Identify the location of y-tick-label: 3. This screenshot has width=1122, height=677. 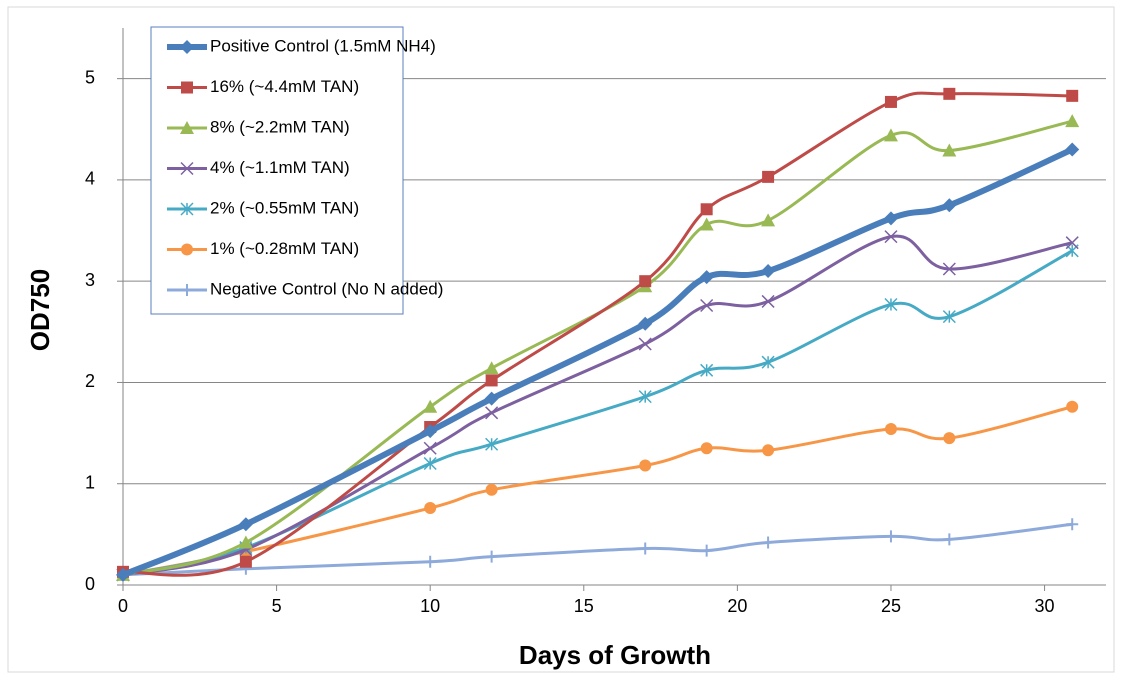
(90, 280).